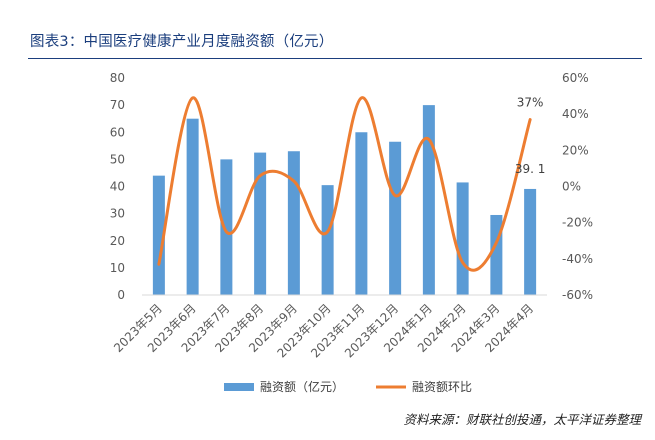 The height and width of the screenshot is (440, 655). What do you see at coordinates (182, 42) in the screenshot?
I see `figure-title: 图表3：中国医疗健康产业月度融资额（亿元）` at bounding box center [182, 42].